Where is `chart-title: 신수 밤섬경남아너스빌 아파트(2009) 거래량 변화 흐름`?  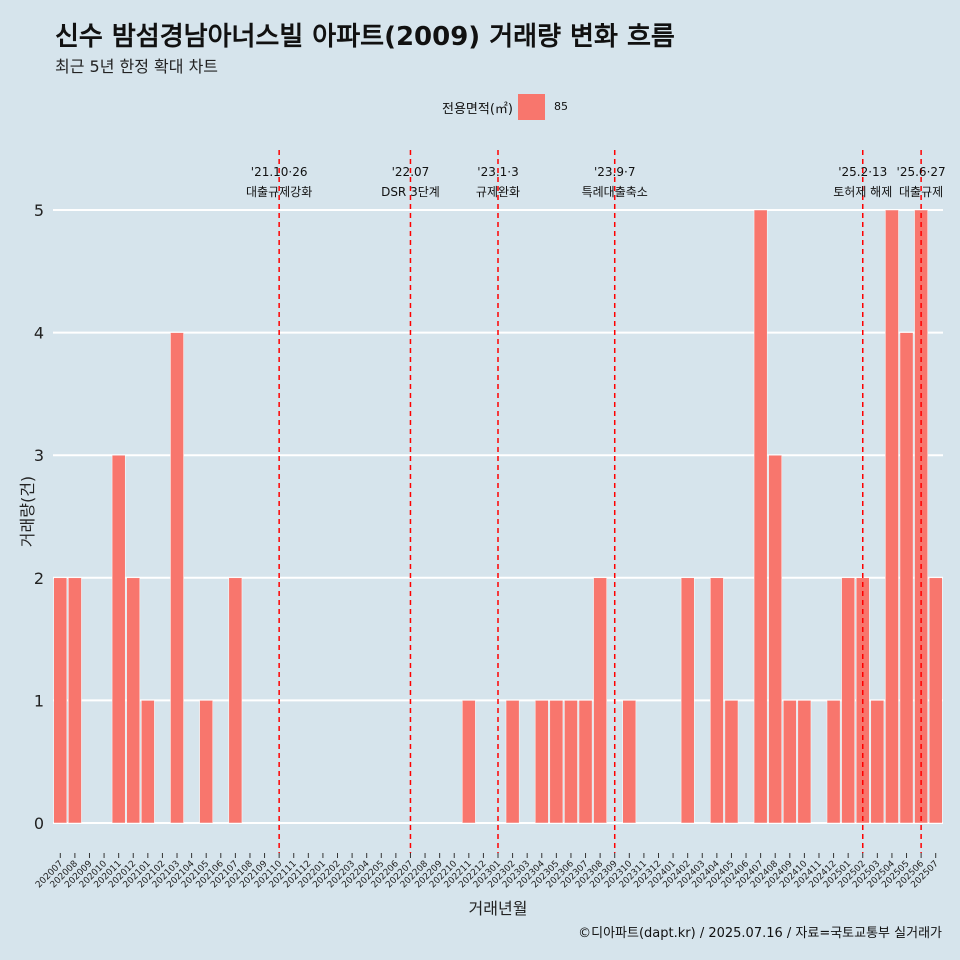
chart-title: 신수 밤섬경남아너스빌 아파트(2009) 거래량 변화 흐름 is located at coordinates (365, 37).